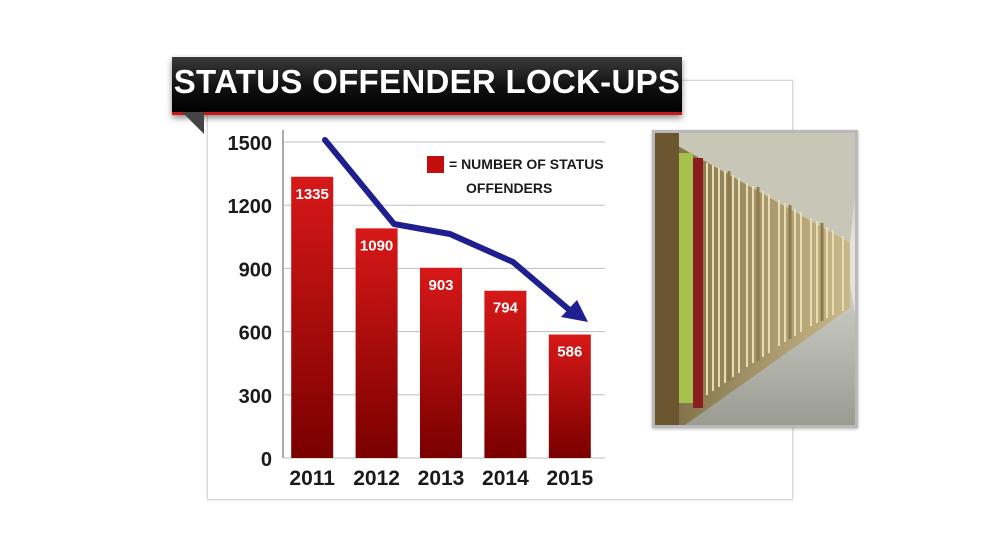 The width and height of the screenshot is (995, 560). I want to click on y-tick-label: 900, so click(255, 270).